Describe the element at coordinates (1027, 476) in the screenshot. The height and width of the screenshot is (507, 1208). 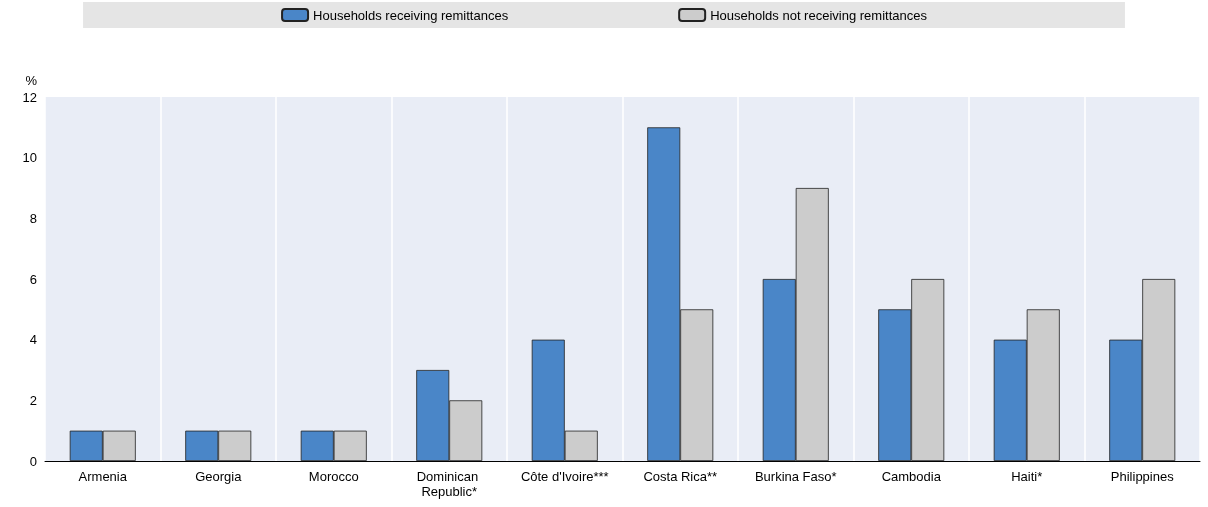
I see `x-tick-label: Haiti*` at that location.